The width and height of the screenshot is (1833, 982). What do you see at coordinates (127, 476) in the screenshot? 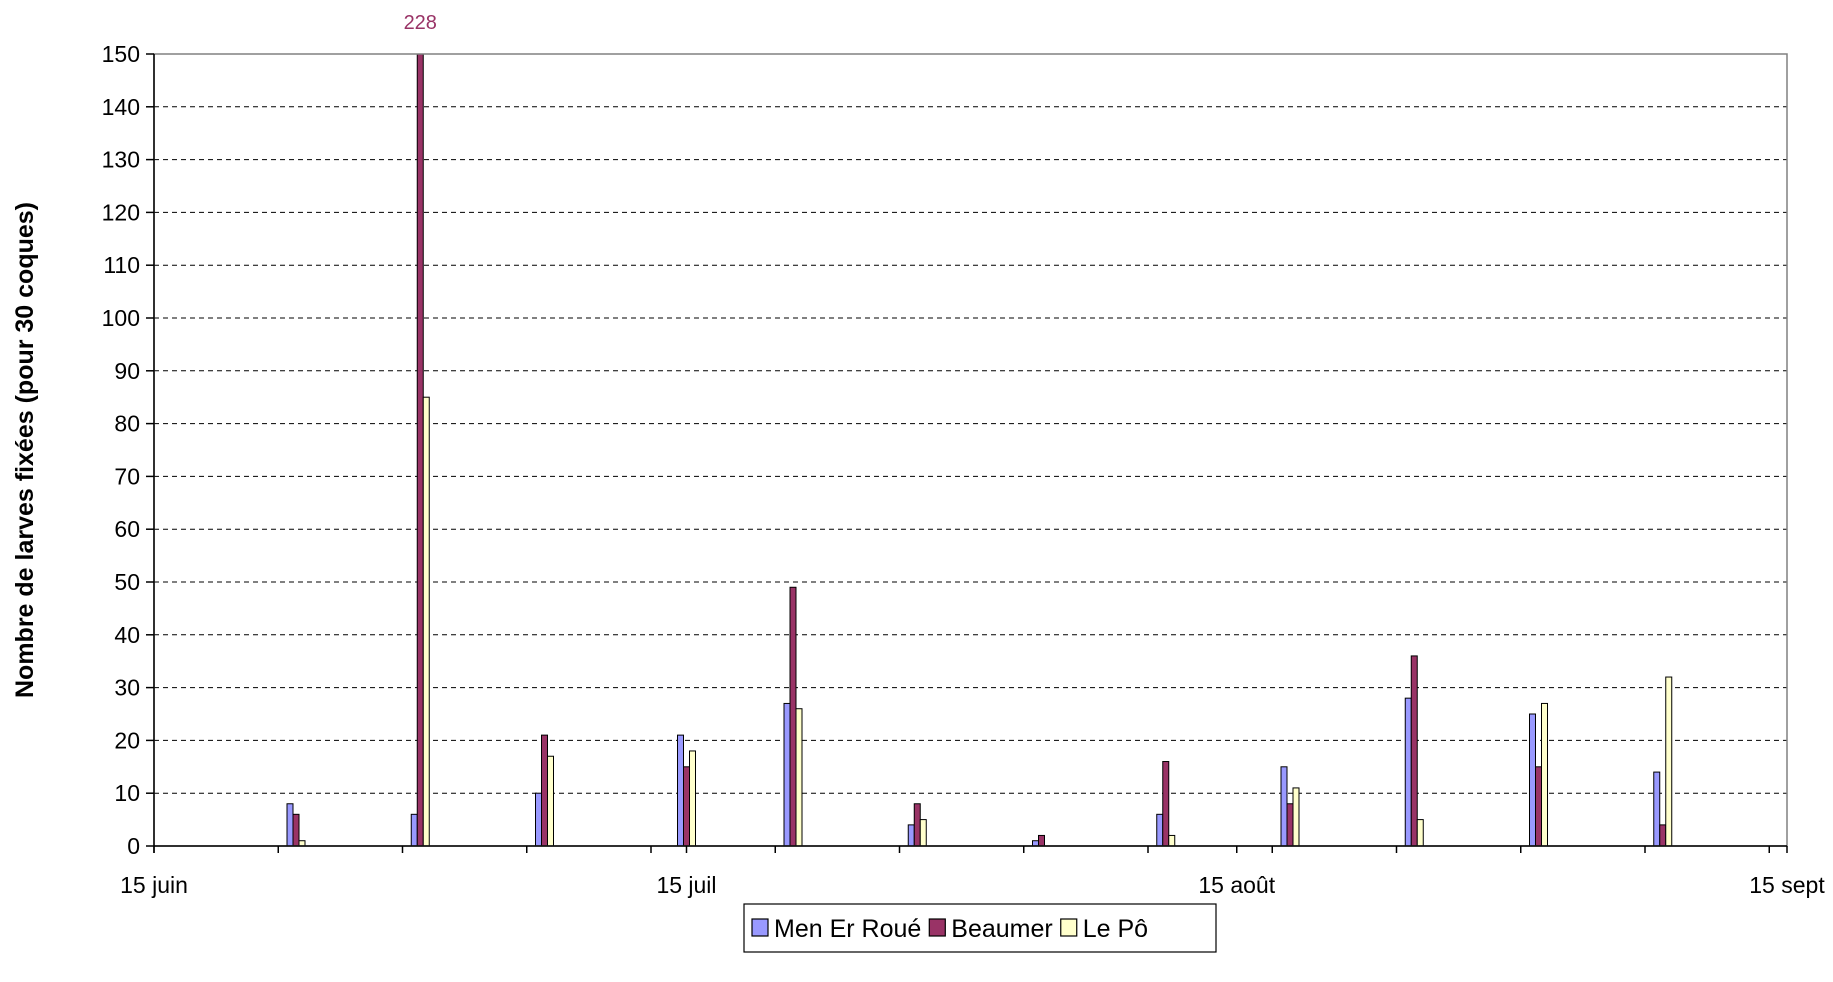
I see `y-tick-label: 70` at bounding box center [127, 476].